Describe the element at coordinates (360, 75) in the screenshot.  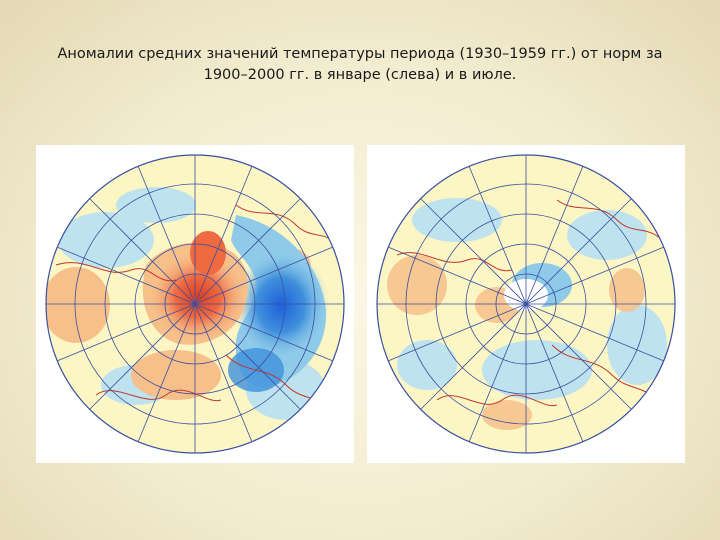
I see `slide-title-line-2: 1900–2000 гг. в январе (слева) и в июле.` at that location.